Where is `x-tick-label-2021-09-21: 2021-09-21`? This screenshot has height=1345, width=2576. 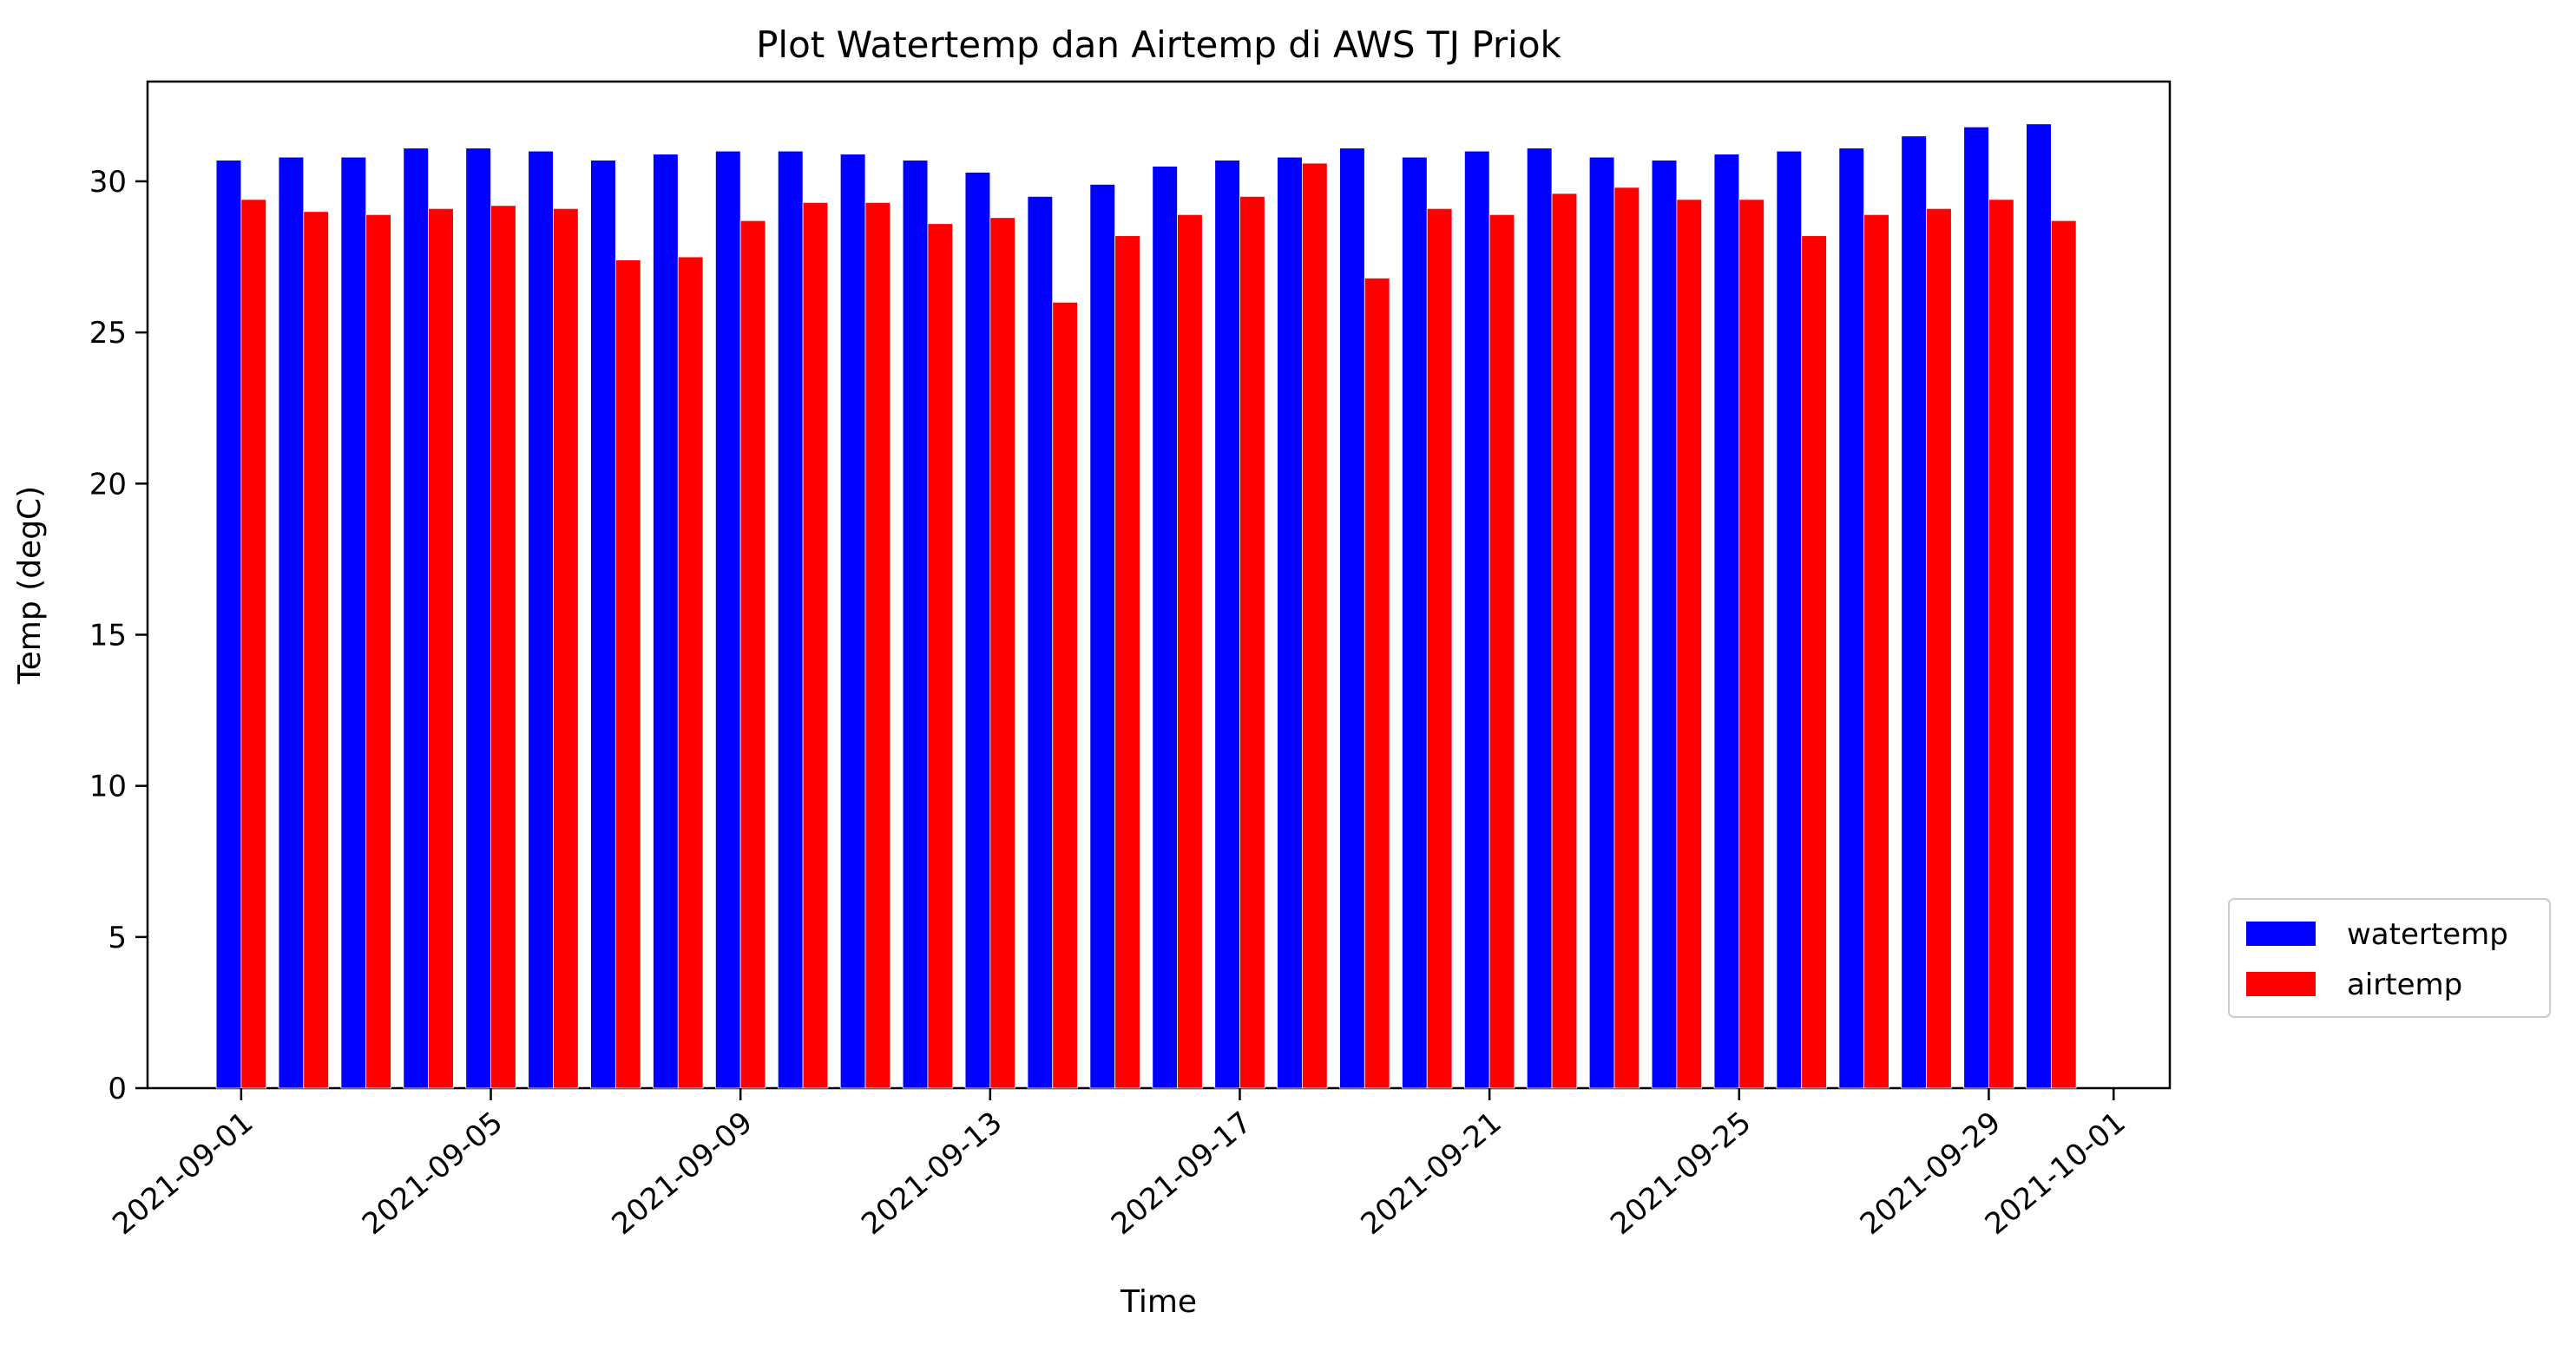 x-tick-label-2021-09-21: 2021-09-21 is located at coordinates (1432, 1173).